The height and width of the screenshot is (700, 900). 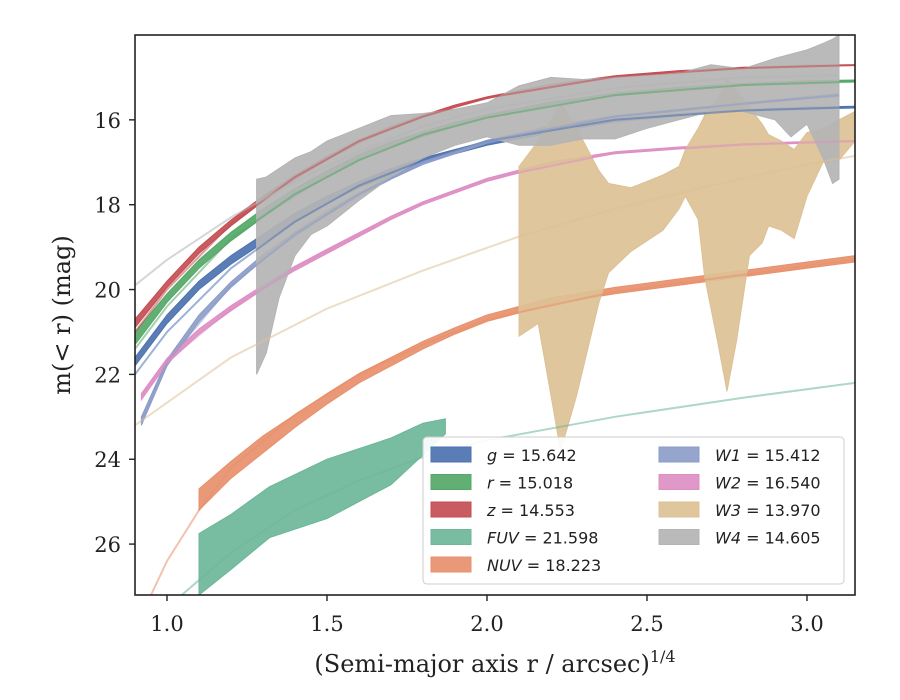 I want to click on x-tick-label: 1.5, so click(x=326, y=624).